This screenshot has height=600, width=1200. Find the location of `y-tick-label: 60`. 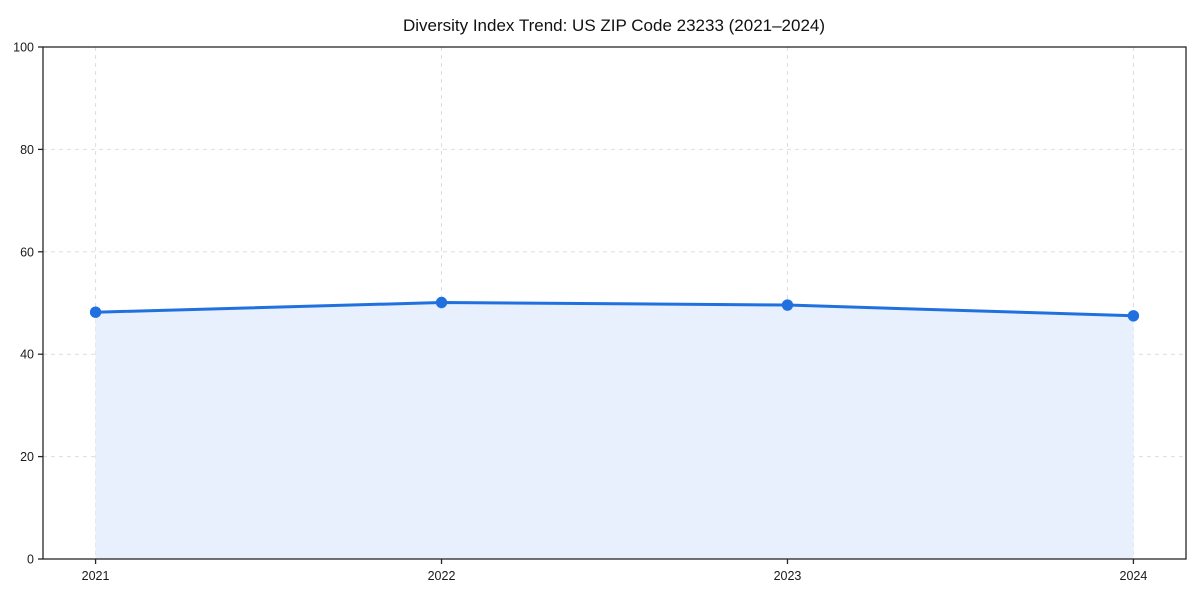

y-tick-label: 60 is located at coordinates (27, 252).